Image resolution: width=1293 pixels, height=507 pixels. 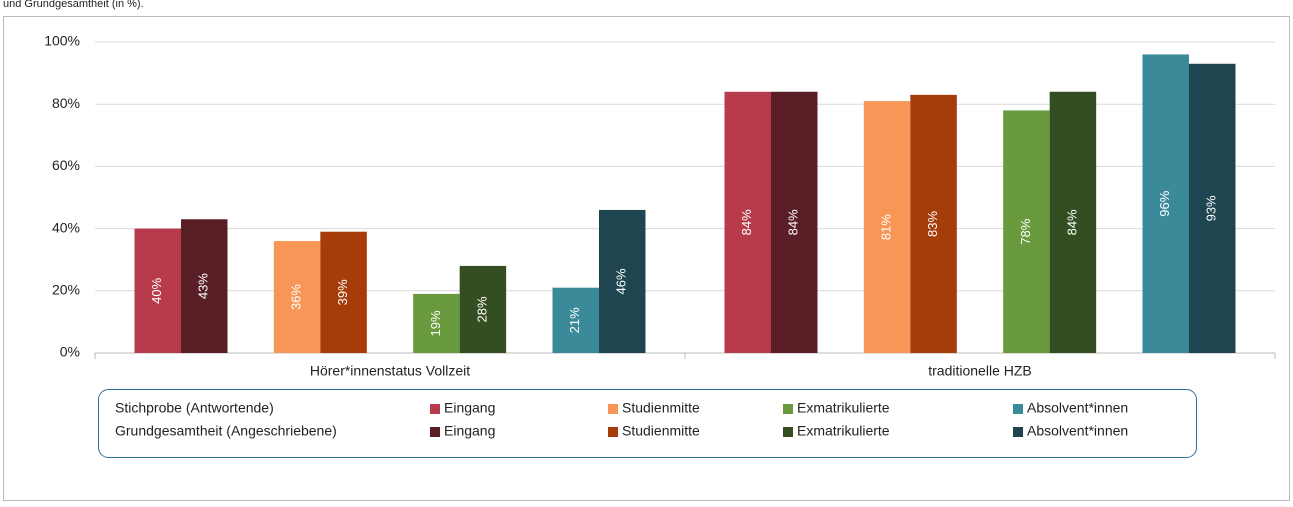 I want to click on legend-row-label: Grundgesamtheit (Angeschriebene), so click(x=226, y=431).